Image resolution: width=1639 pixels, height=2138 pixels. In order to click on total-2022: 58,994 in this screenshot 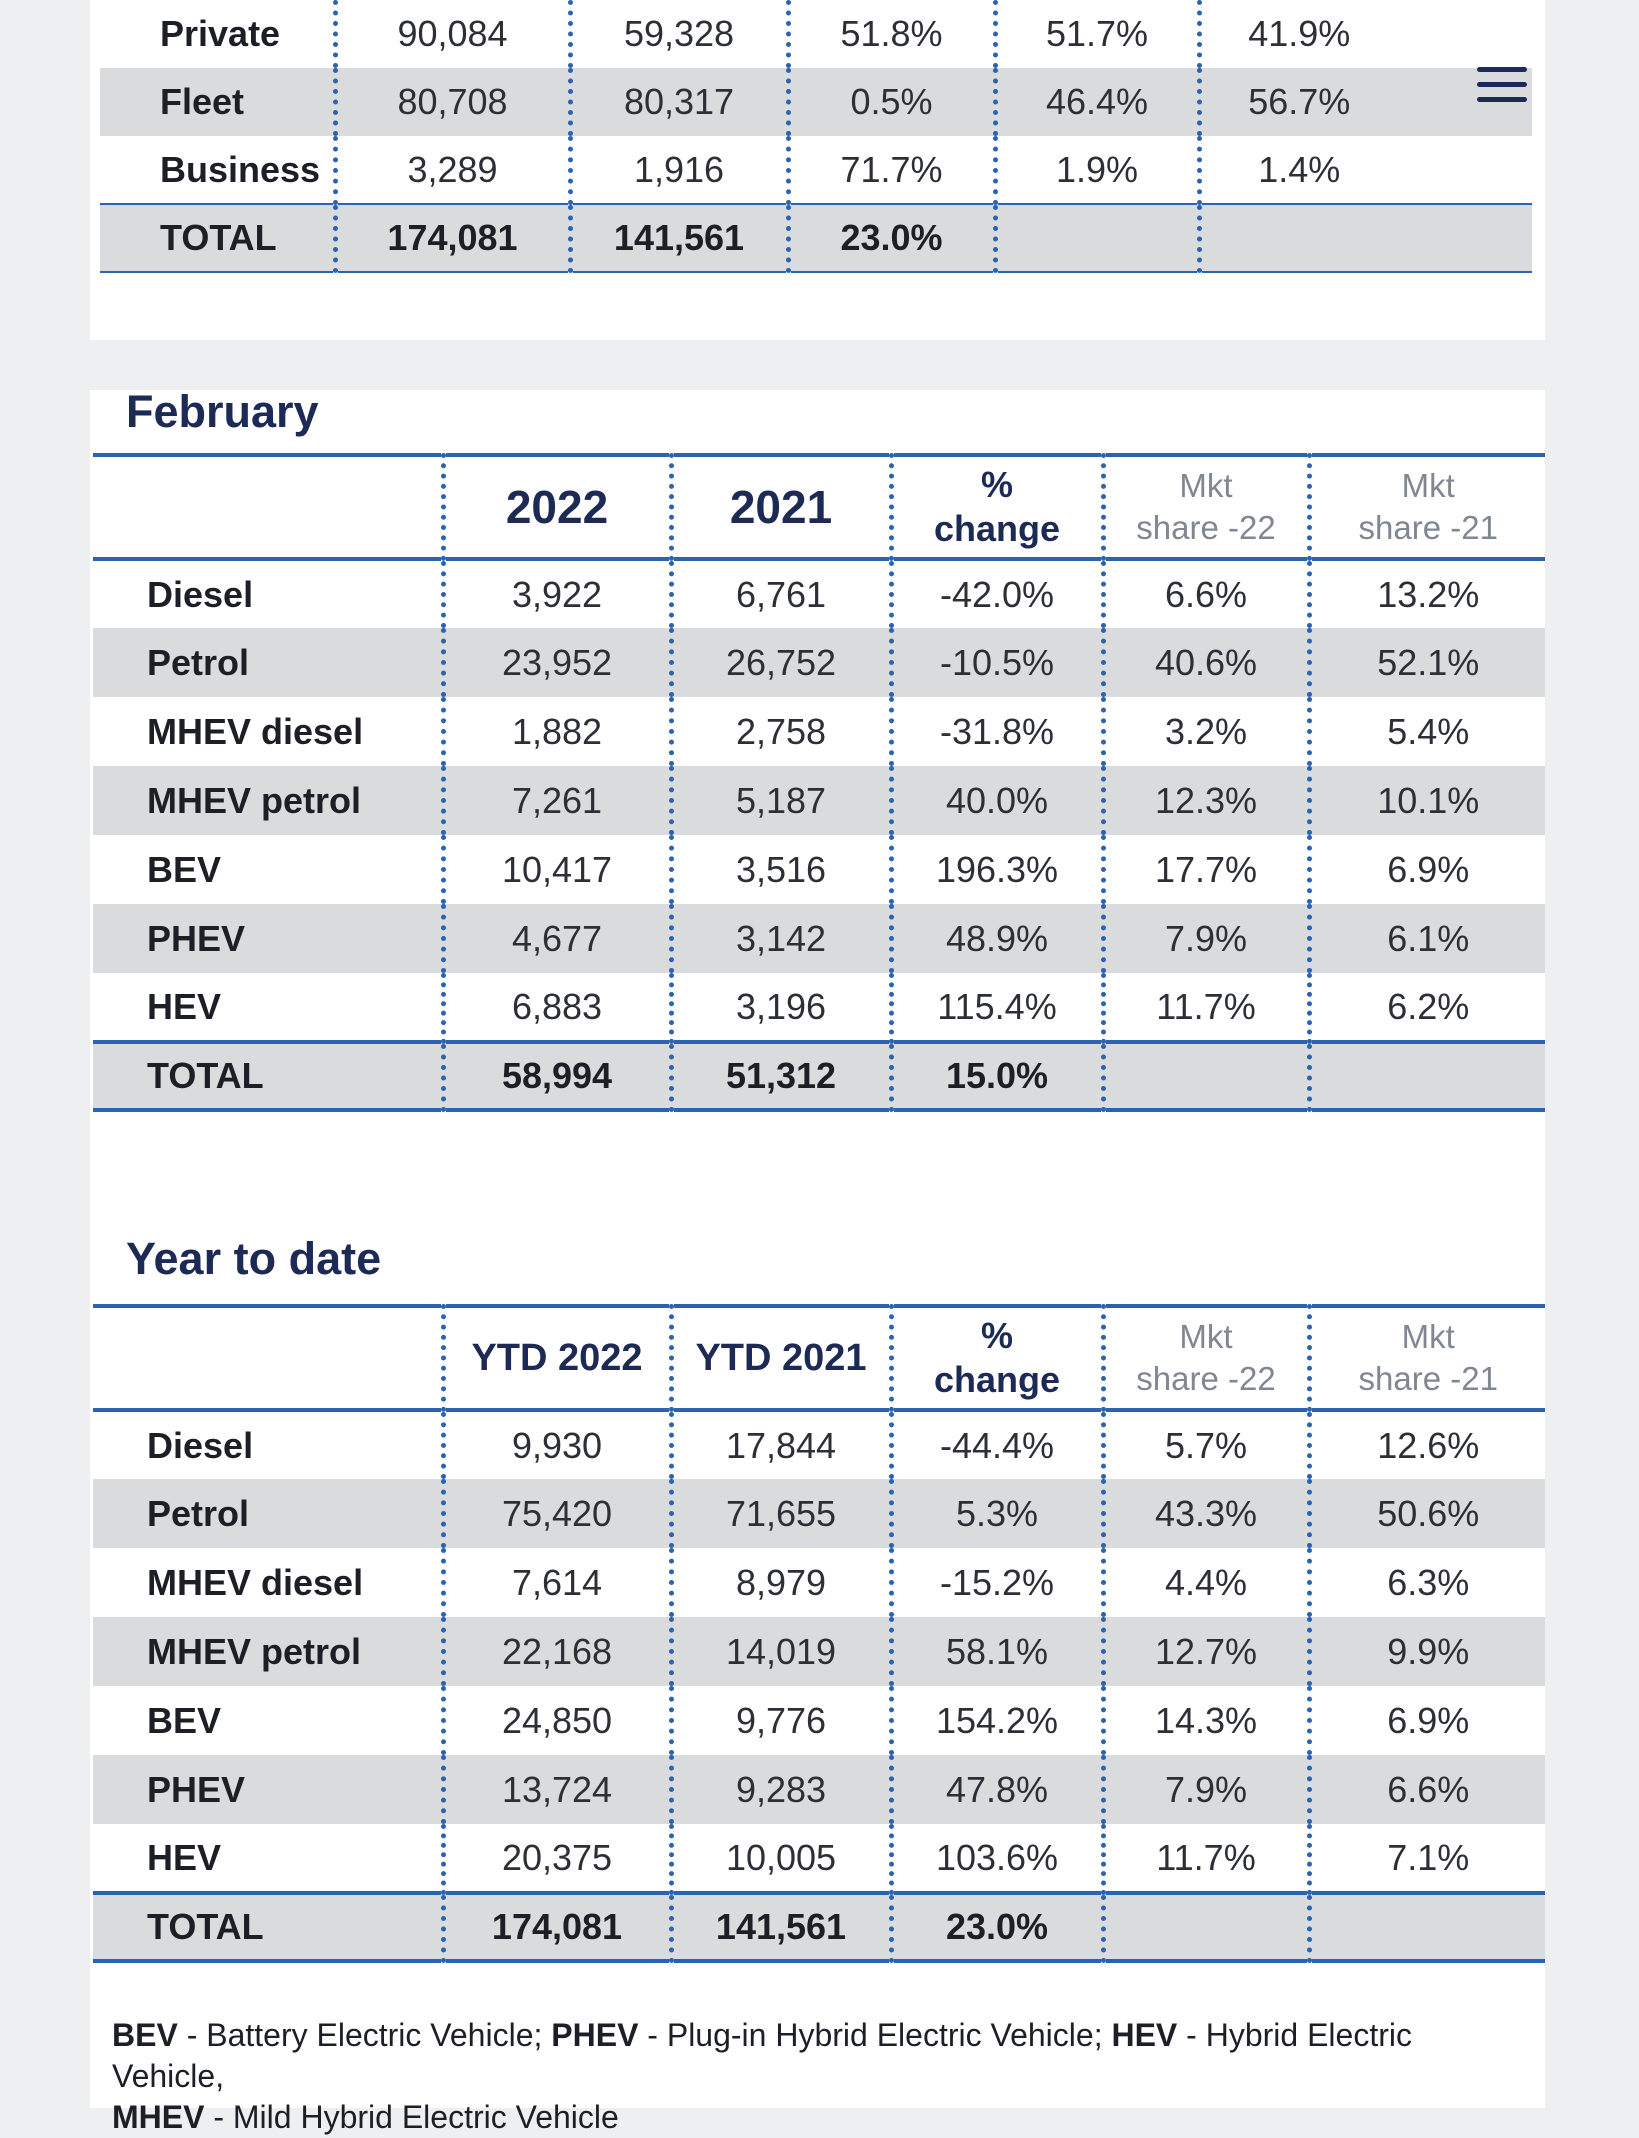, I will do `click(555, 1076)`.